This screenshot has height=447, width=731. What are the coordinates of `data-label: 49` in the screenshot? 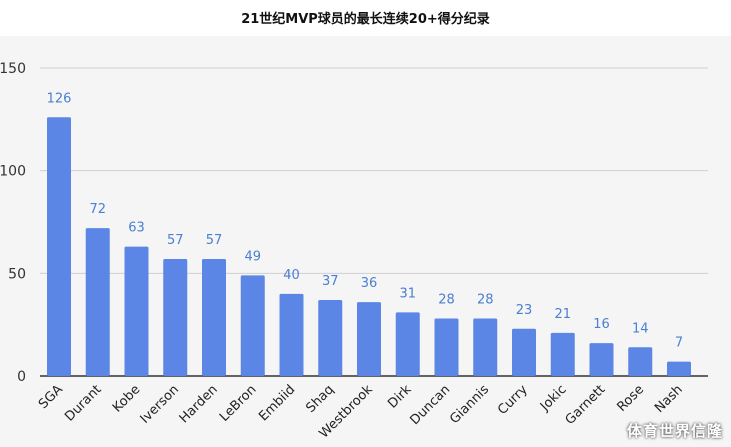 It's located at (252, 256).